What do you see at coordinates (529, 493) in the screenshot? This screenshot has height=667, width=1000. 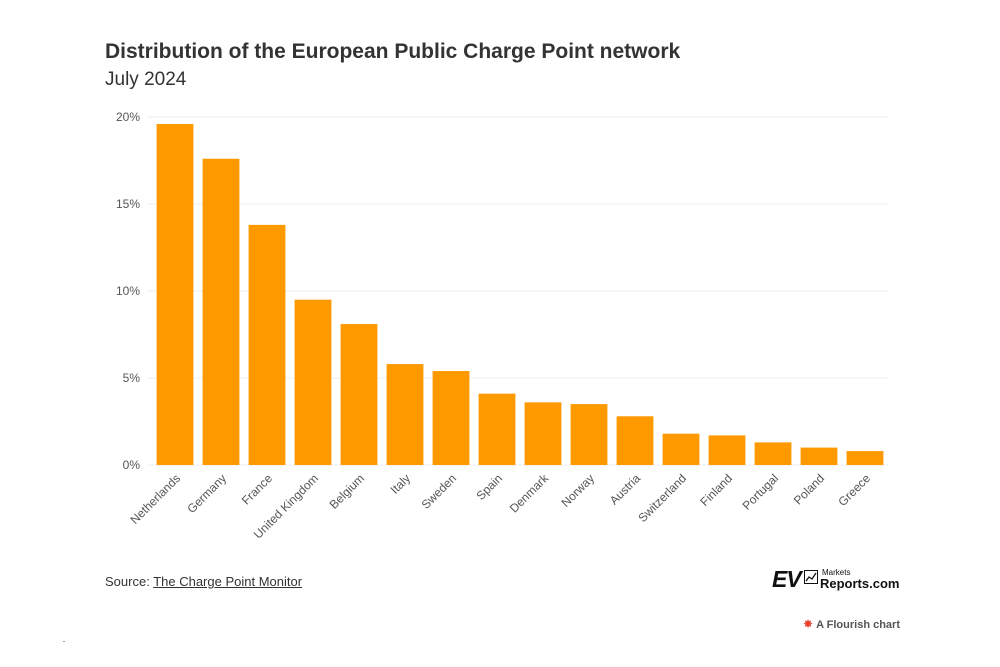 I see `x-tick-label: Denmark` at bounding box center [529, 493].